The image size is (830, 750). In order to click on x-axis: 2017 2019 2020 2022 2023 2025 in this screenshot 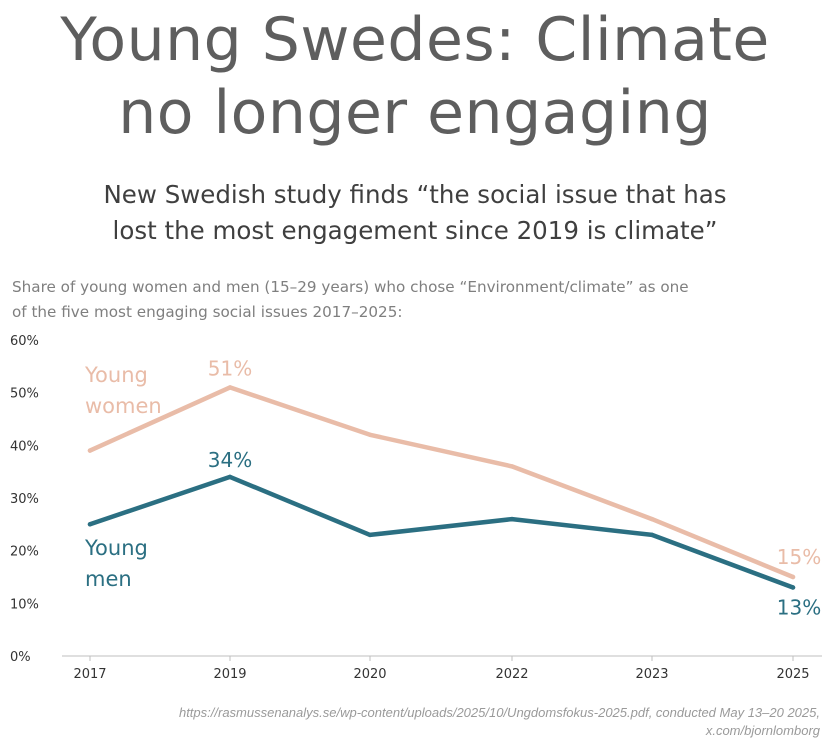, I will do `click(442, 668)`.